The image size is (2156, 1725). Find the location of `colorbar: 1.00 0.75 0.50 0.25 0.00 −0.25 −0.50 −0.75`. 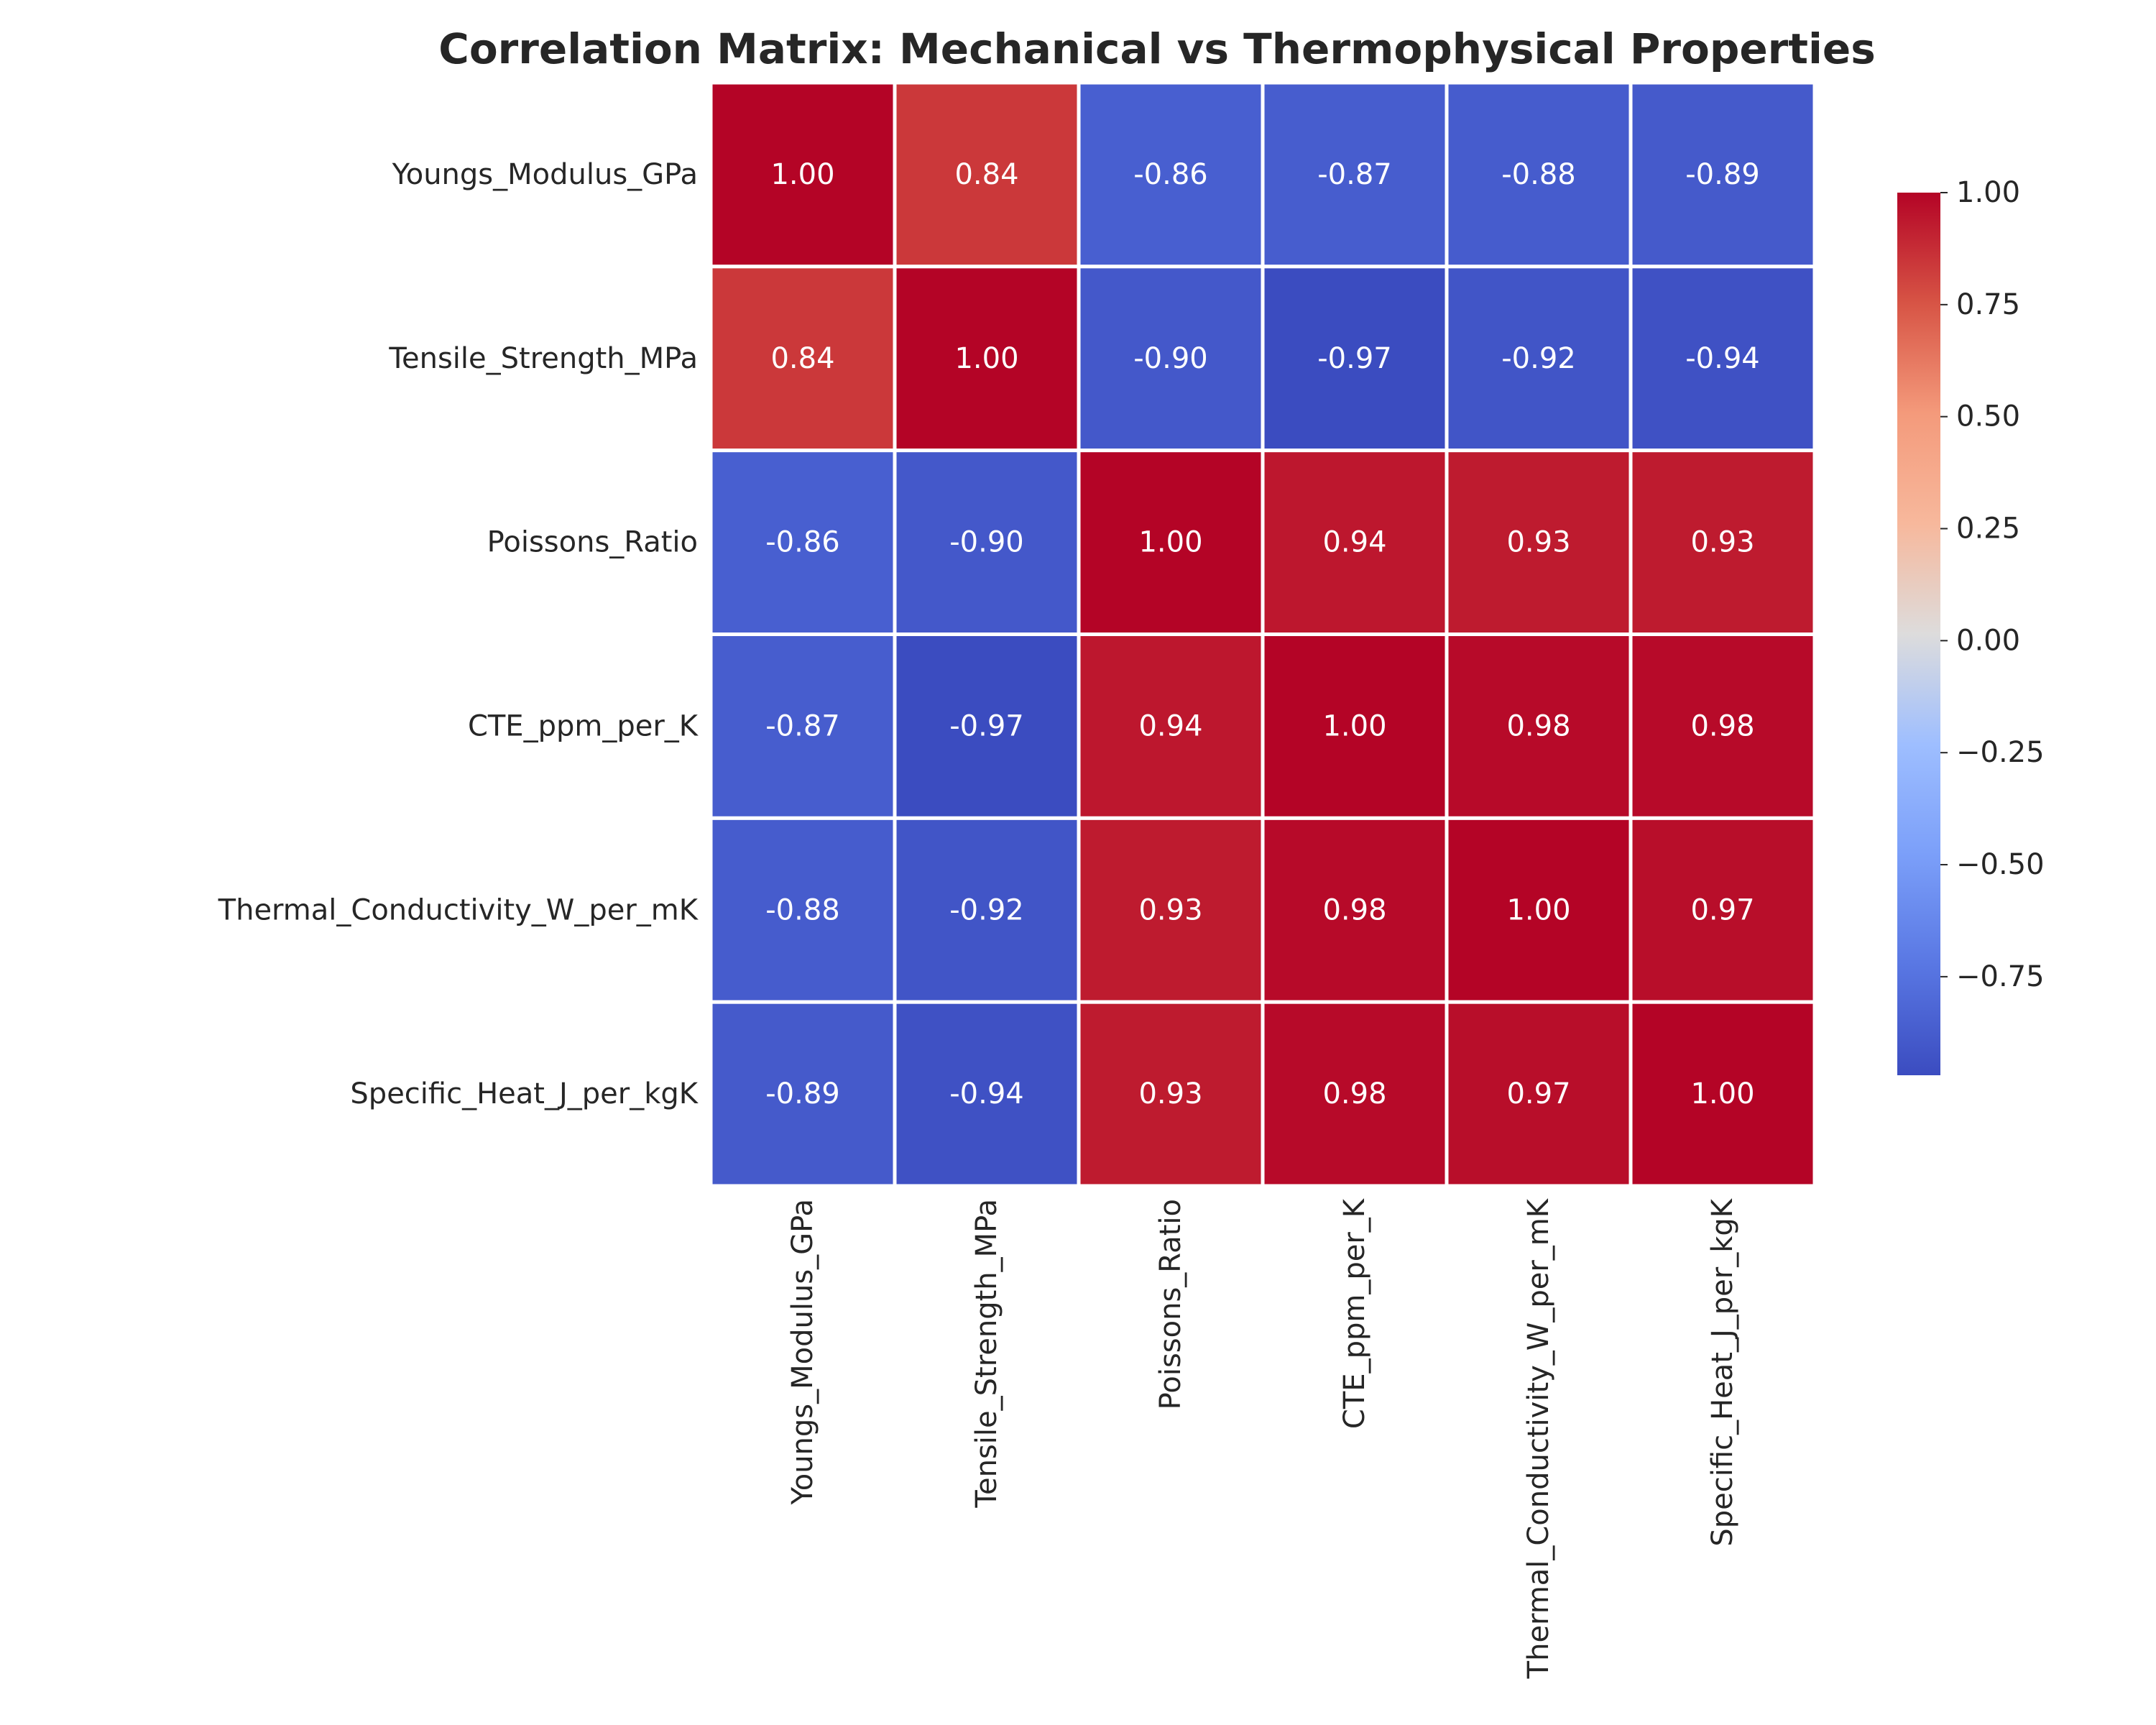

colorbar: 1.00 0.75 0.50 0.25 0.00 −0.25 −0.50 −0.75 is located at coordinates (1971, 625).